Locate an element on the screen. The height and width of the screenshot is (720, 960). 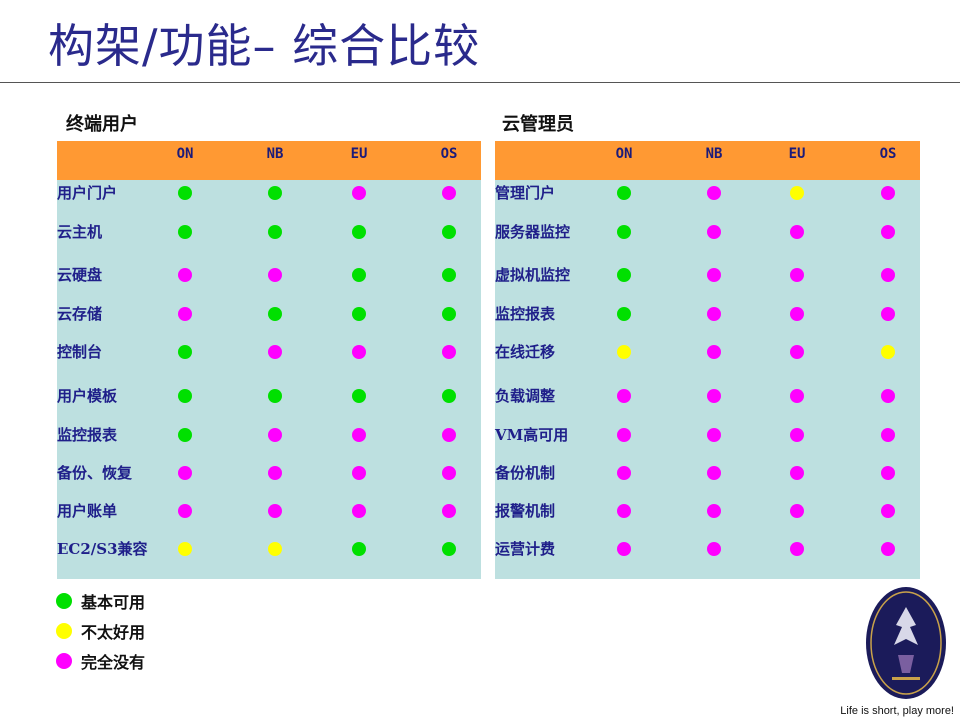
legend-item-good: 基本可用 is located at coordinates (100, 601).